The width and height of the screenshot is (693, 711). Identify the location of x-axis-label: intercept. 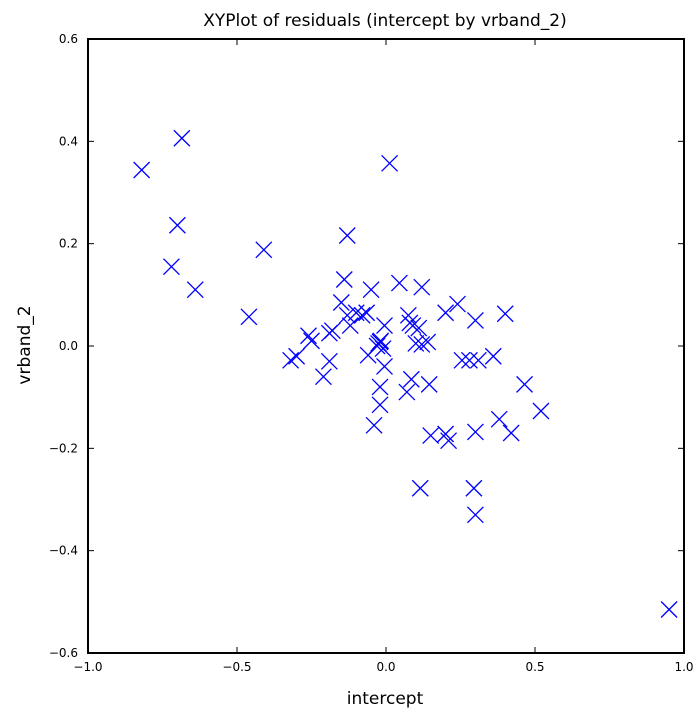
(385, 699).